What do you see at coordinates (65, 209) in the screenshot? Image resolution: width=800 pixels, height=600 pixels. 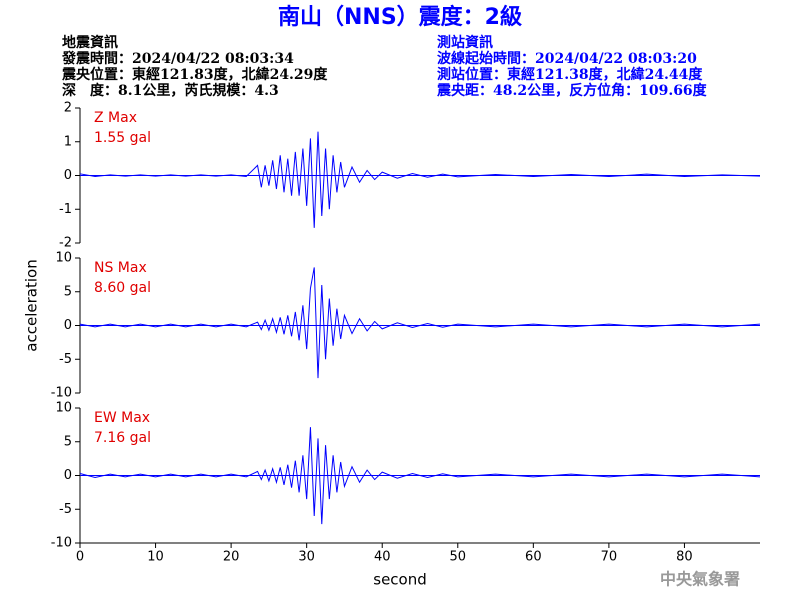 I see `y-tick-label: -1` at bounding box center [65, 209].